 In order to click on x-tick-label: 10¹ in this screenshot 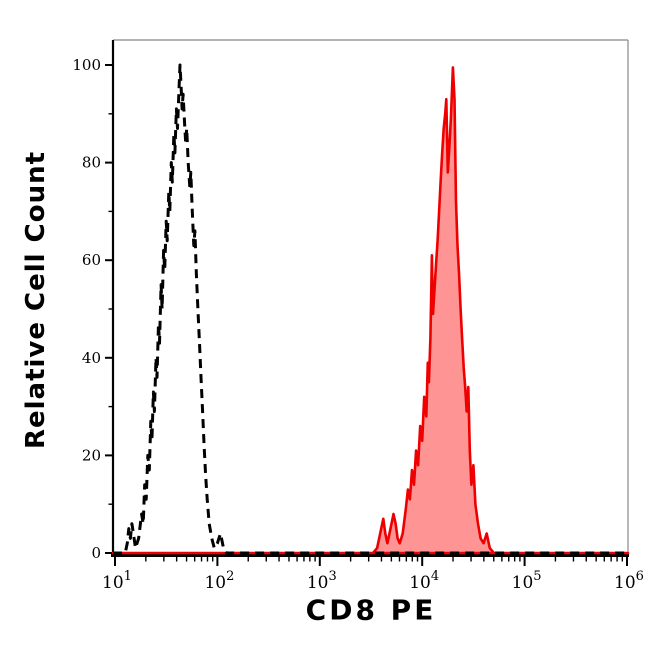, I will do `click(117, 581)`.